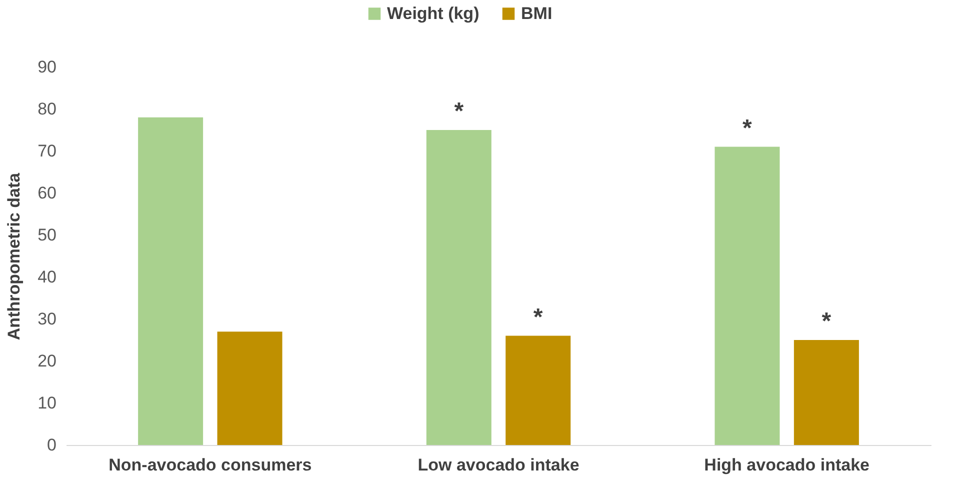  I want to click on legend-label: BMI, so click(536, 13).